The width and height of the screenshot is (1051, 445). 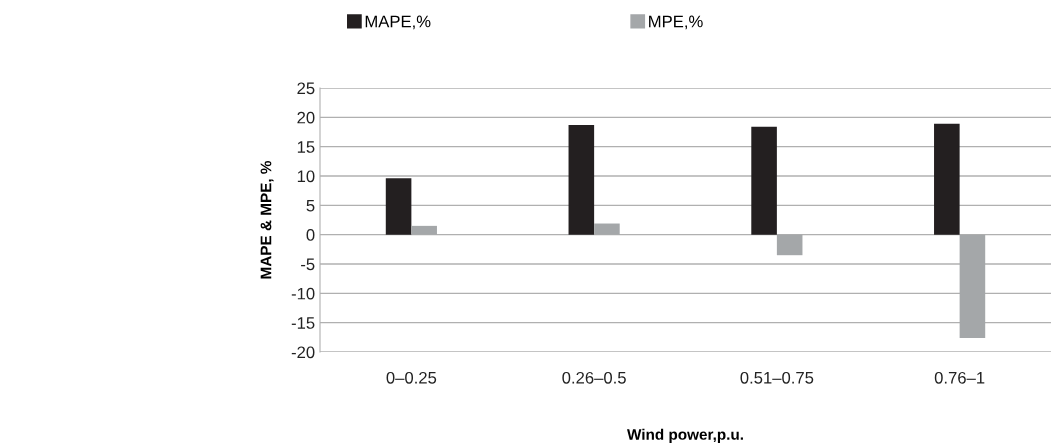 What do you see at coordinates (303, 352) in the screenshot?
I see `y-tick-label: -20` at bounding box center [303, 352].